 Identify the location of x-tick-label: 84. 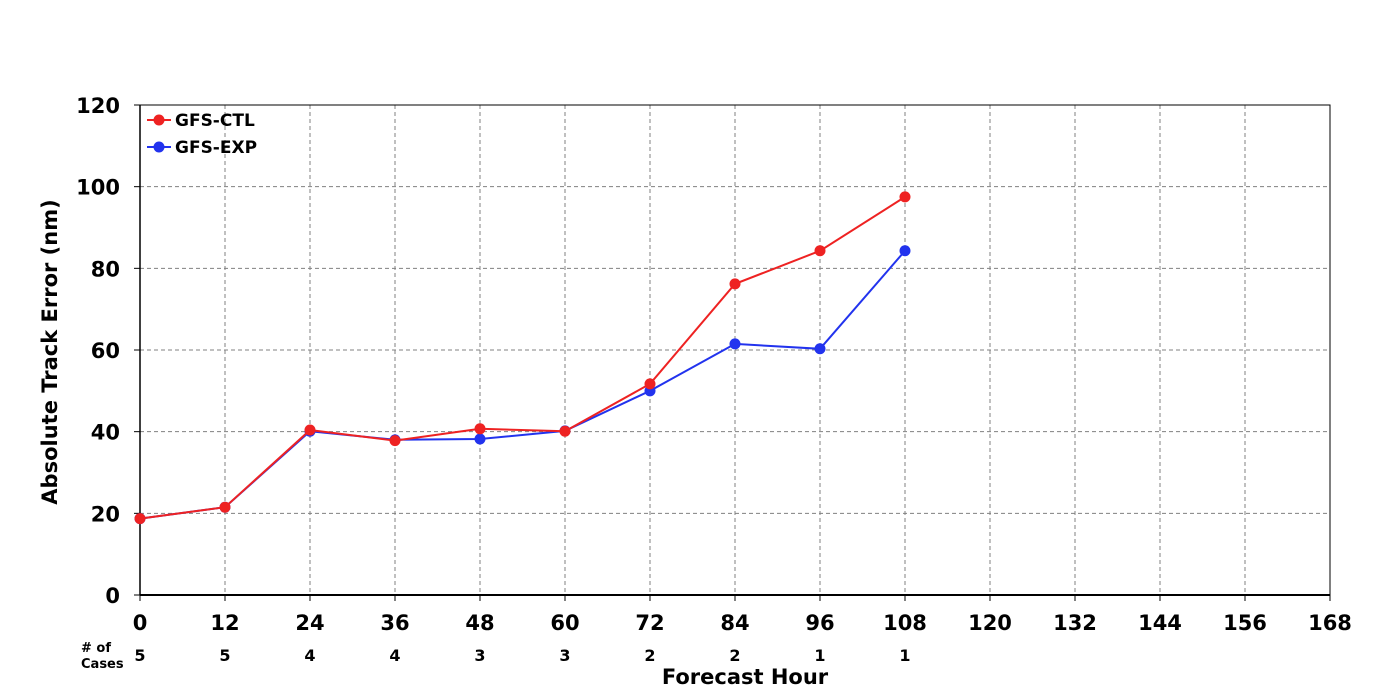
(734, 623).